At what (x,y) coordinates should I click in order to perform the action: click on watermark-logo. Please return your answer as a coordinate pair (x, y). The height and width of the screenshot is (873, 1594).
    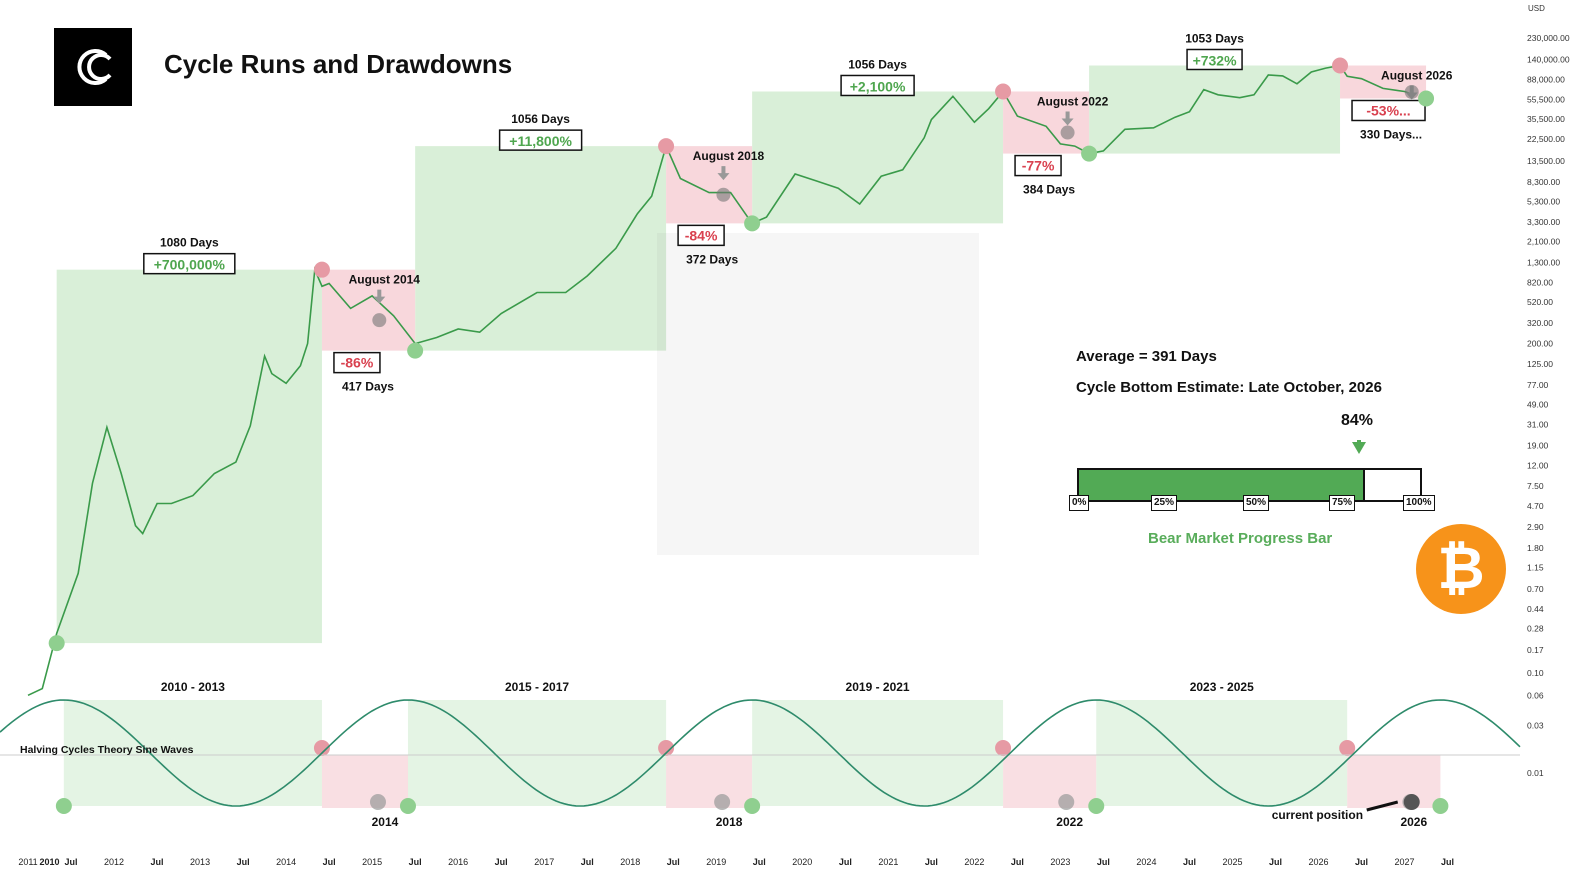
    Looking at the image, I should click on (818, 394).